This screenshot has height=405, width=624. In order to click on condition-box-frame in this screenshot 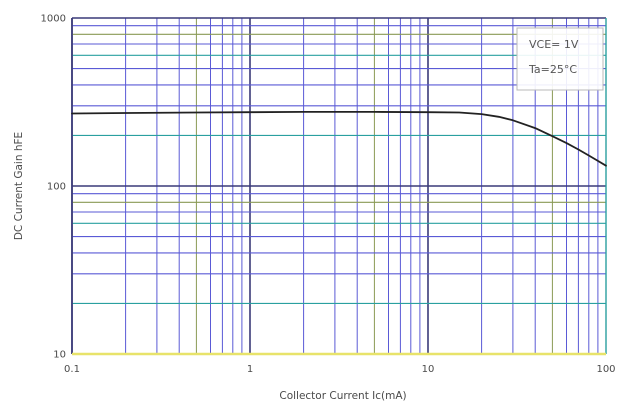, I will do `click(560, 59)`.